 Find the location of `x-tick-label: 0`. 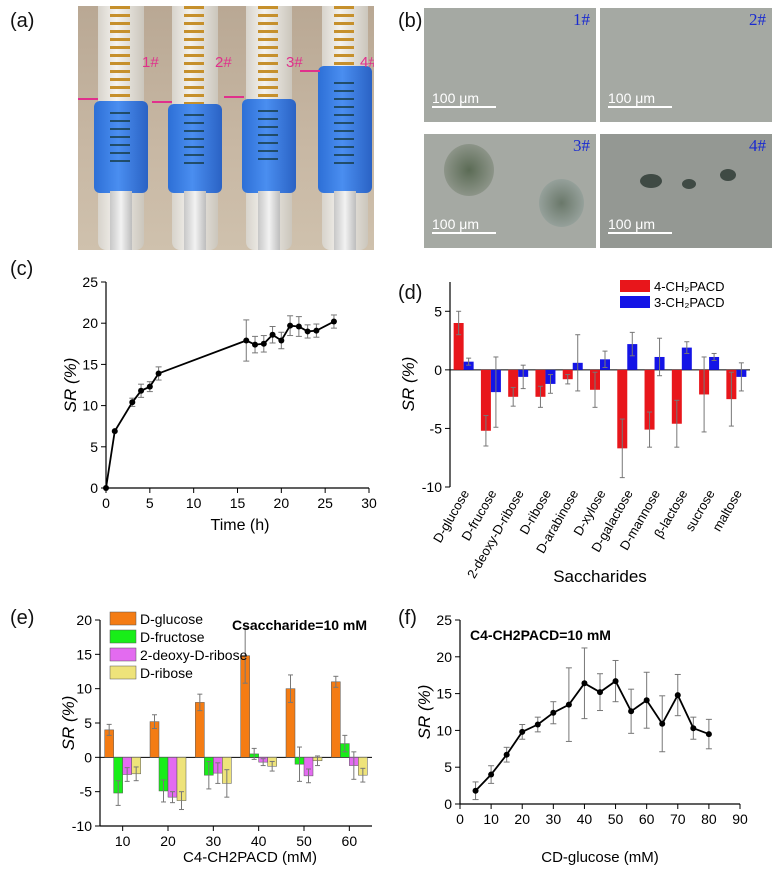

x-tick-label: 0 is located at coordinates (460, 819).